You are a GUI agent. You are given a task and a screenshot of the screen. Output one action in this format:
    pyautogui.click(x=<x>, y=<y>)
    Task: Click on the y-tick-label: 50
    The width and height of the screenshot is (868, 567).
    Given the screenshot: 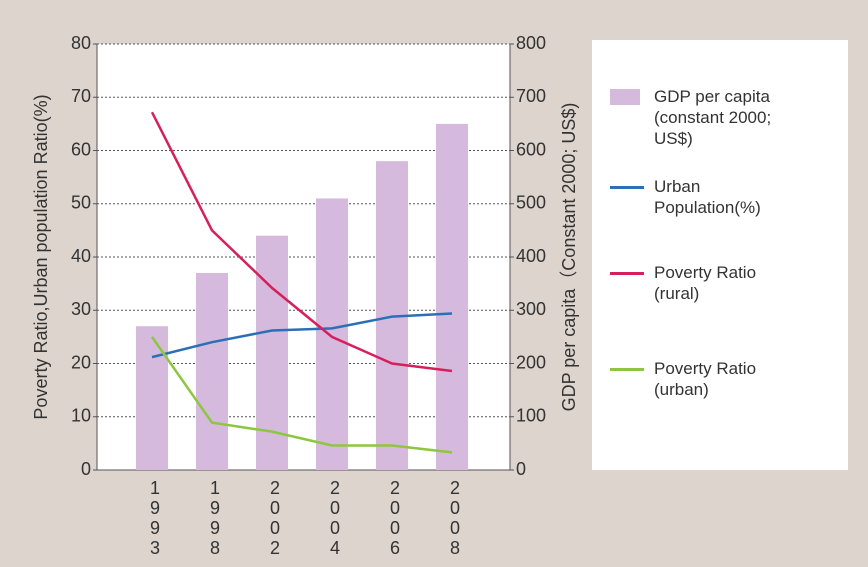 What is the action you would take?
    pyautogui.click(x=81, y=203)
    